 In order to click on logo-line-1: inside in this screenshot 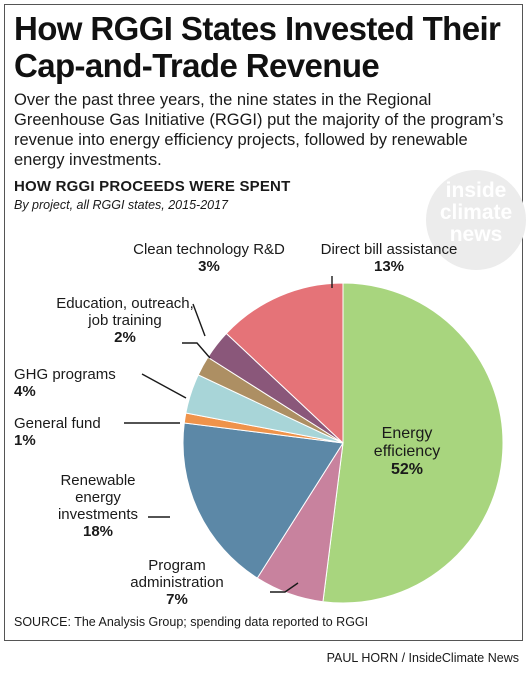, I will do `click(476, 190)`.